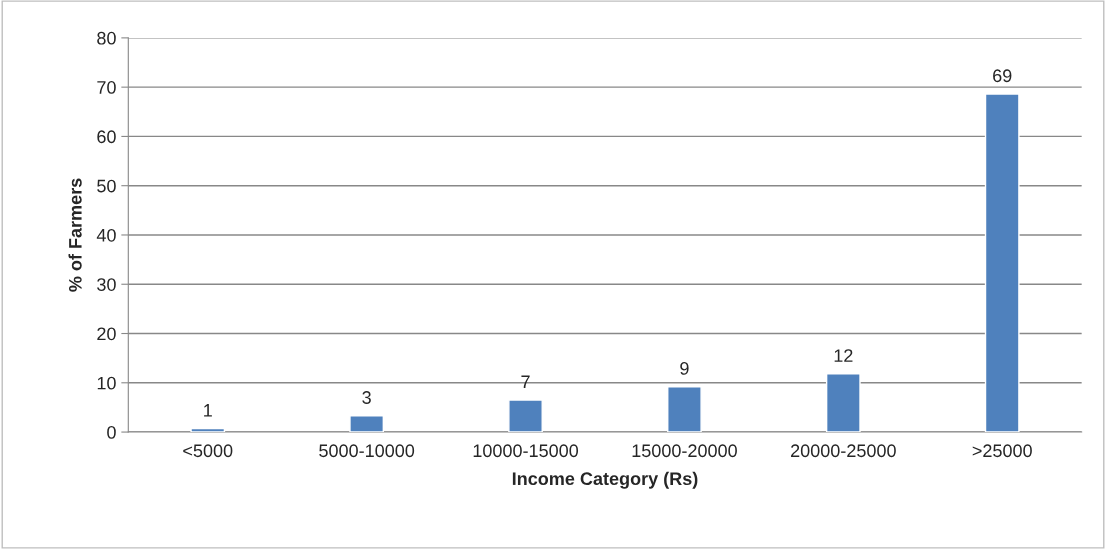 Image resolution: width=1106 pixels, height=549 pixels. What do you see at coordinates (684, 368) in the screenshot?
I see `data-label: 9` at bounding box center [684, 368].